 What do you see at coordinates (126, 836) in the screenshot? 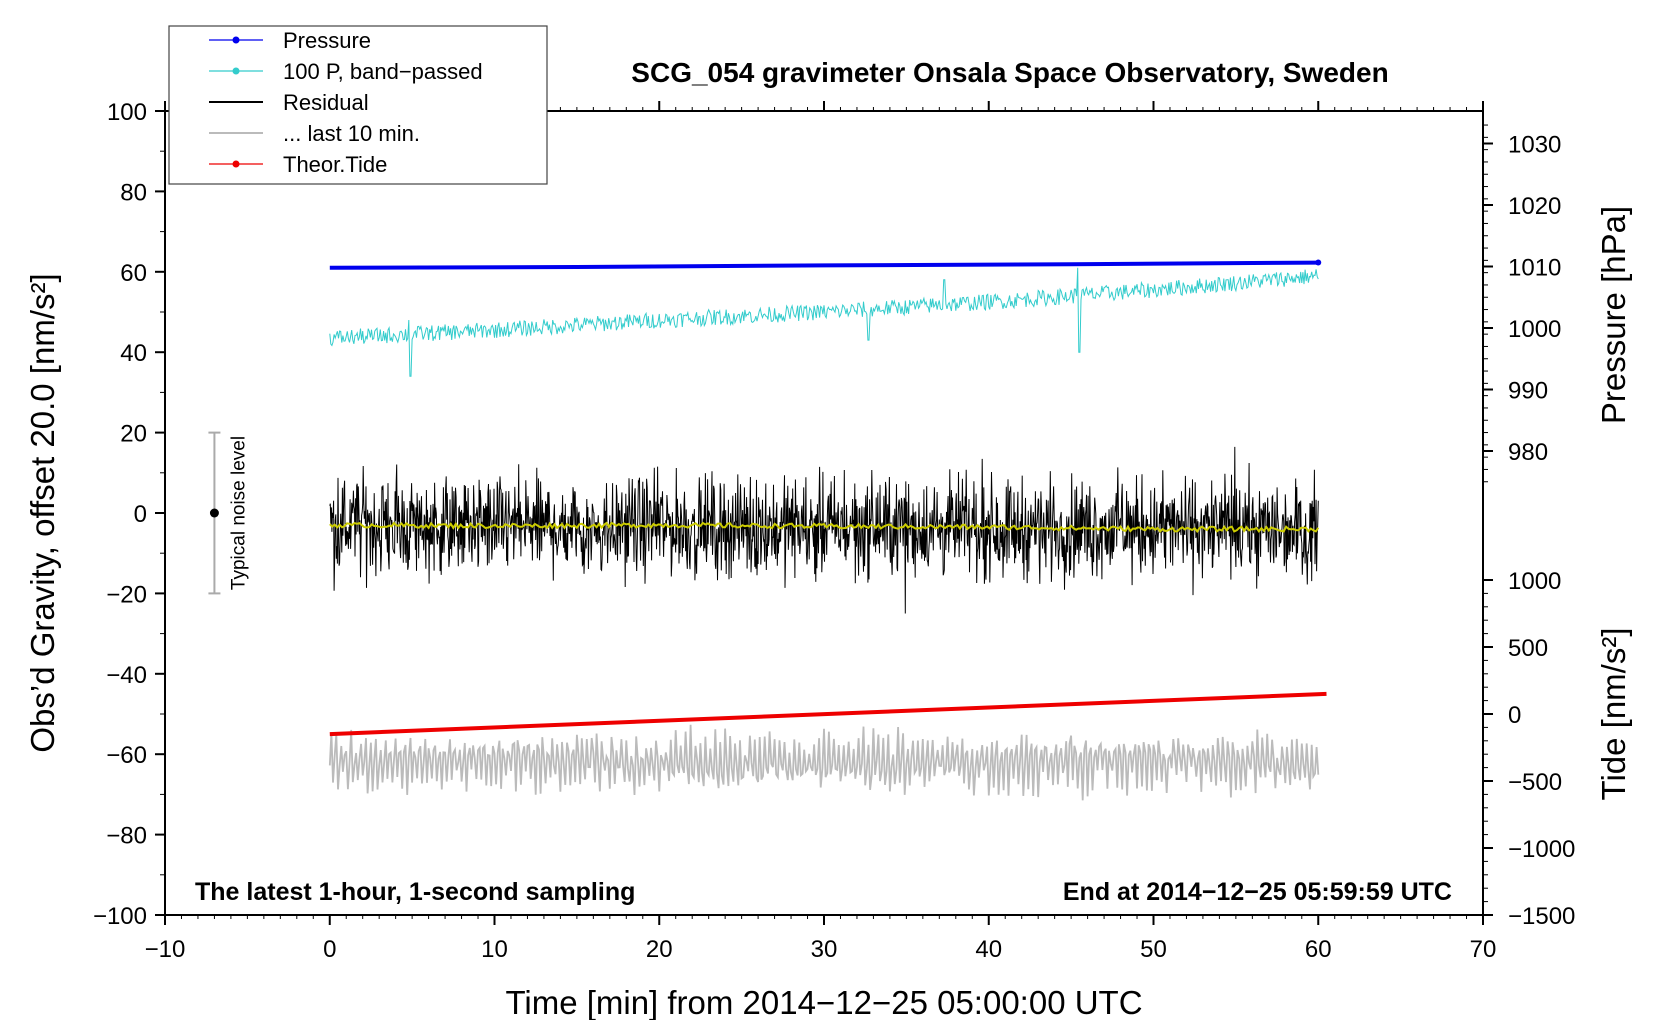
I see `y-tick-label: −80` at bounding box center [126, 836].